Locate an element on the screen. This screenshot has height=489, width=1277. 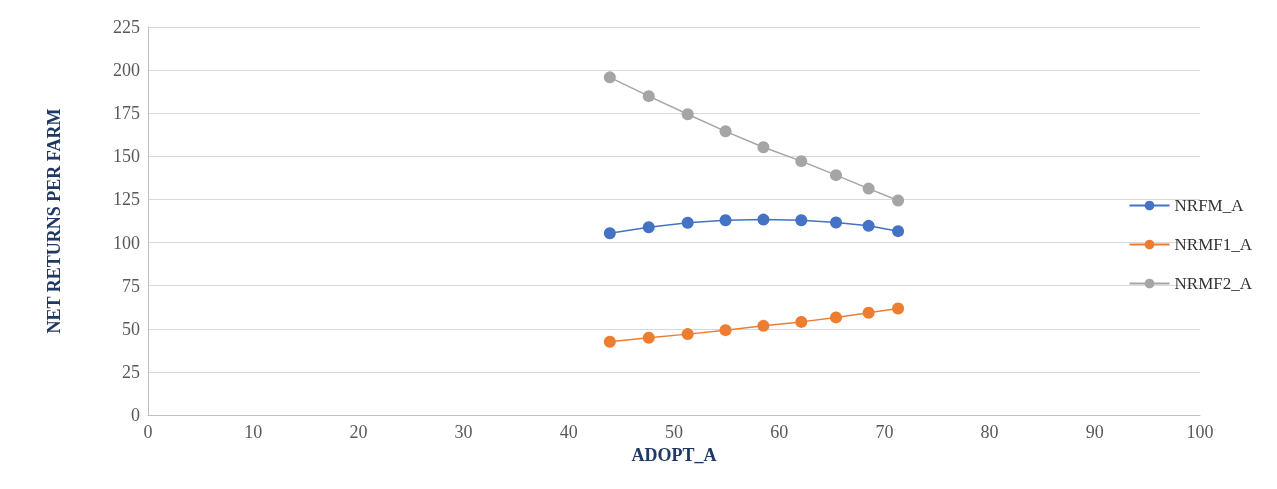
x-tick-label: 40 is located at coordinates (568, 432).